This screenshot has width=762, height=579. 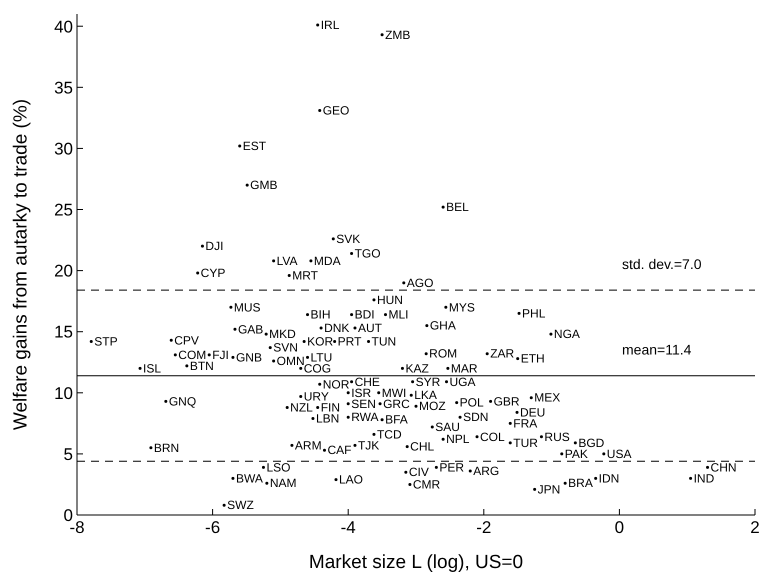 What do you see at coordinates (251, 329) in the screenshot?
I see `data-label: GAB` at bounding box center [251, 329].